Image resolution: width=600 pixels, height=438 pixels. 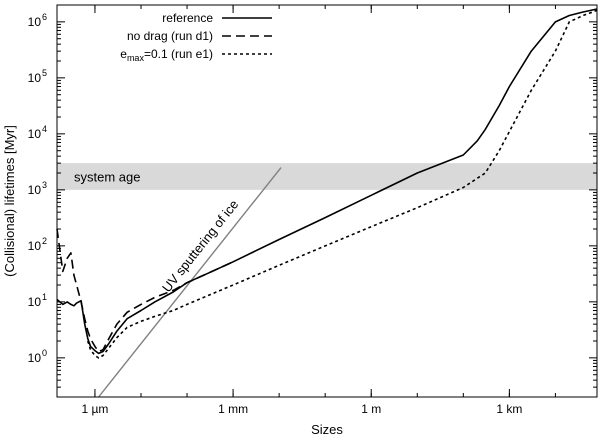 What do you see at coordinates (44, 185) in the screenshot?
I see `y-tick-exponent: 3` at bounding box center [44, 185].